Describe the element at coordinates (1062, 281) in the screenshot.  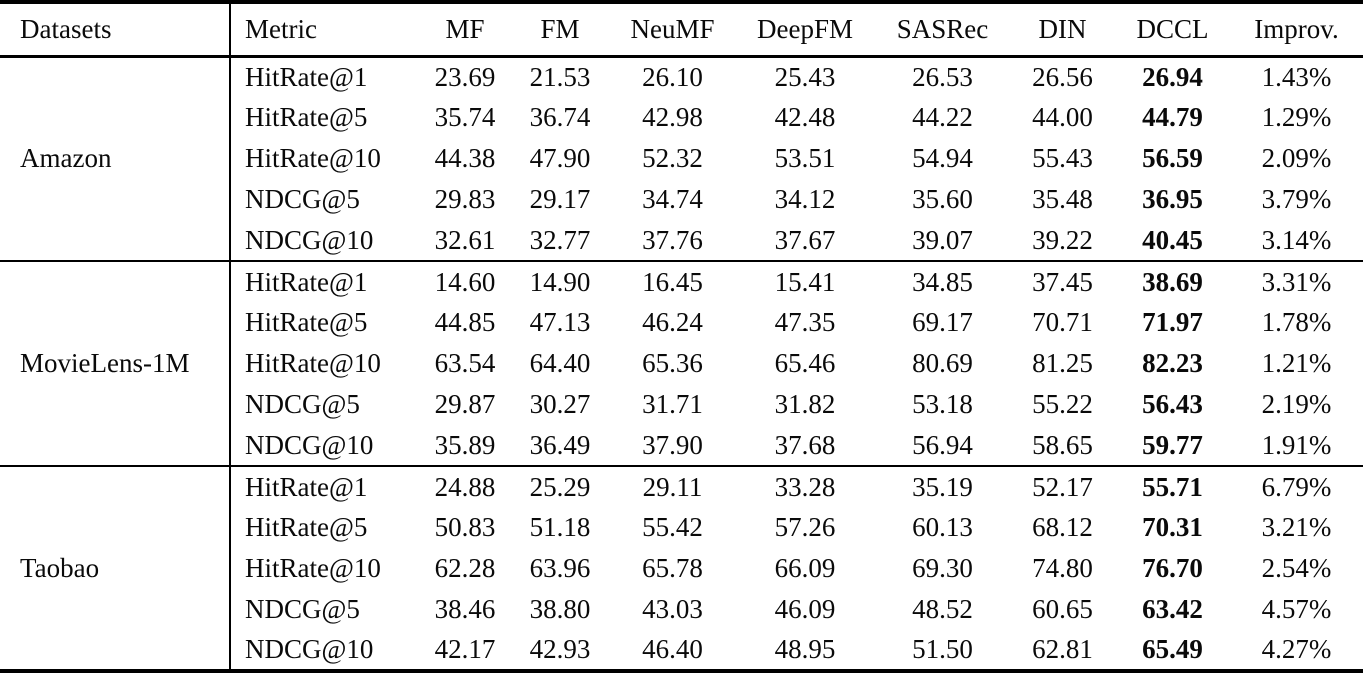
I see `value-cell: 37.45` at that location.